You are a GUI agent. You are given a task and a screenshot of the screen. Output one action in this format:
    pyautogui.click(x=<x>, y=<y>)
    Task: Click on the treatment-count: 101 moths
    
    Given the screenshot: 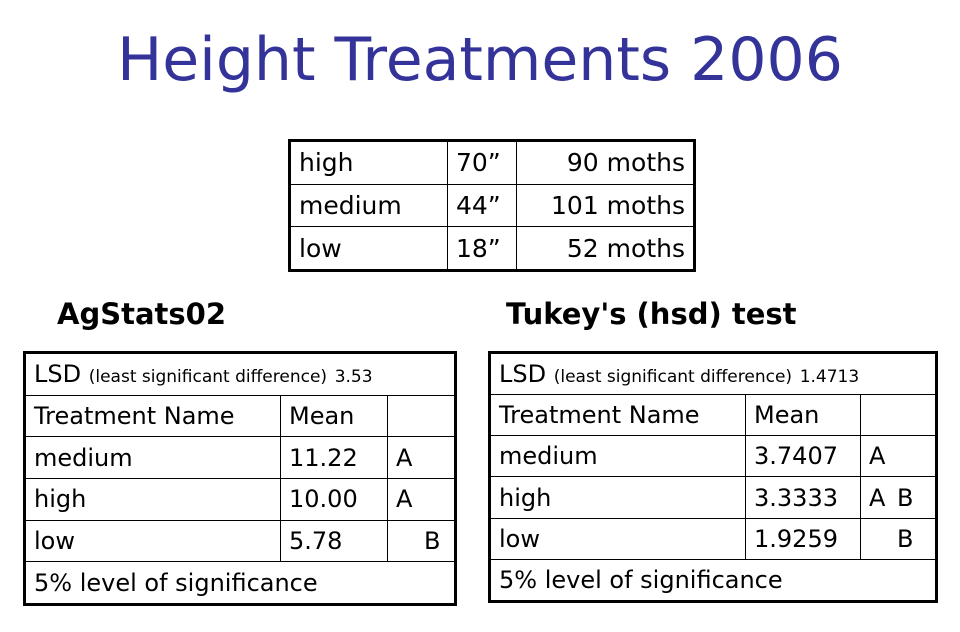 What is the action you would take?
    pyautogui.click(x=604, y=206)
    